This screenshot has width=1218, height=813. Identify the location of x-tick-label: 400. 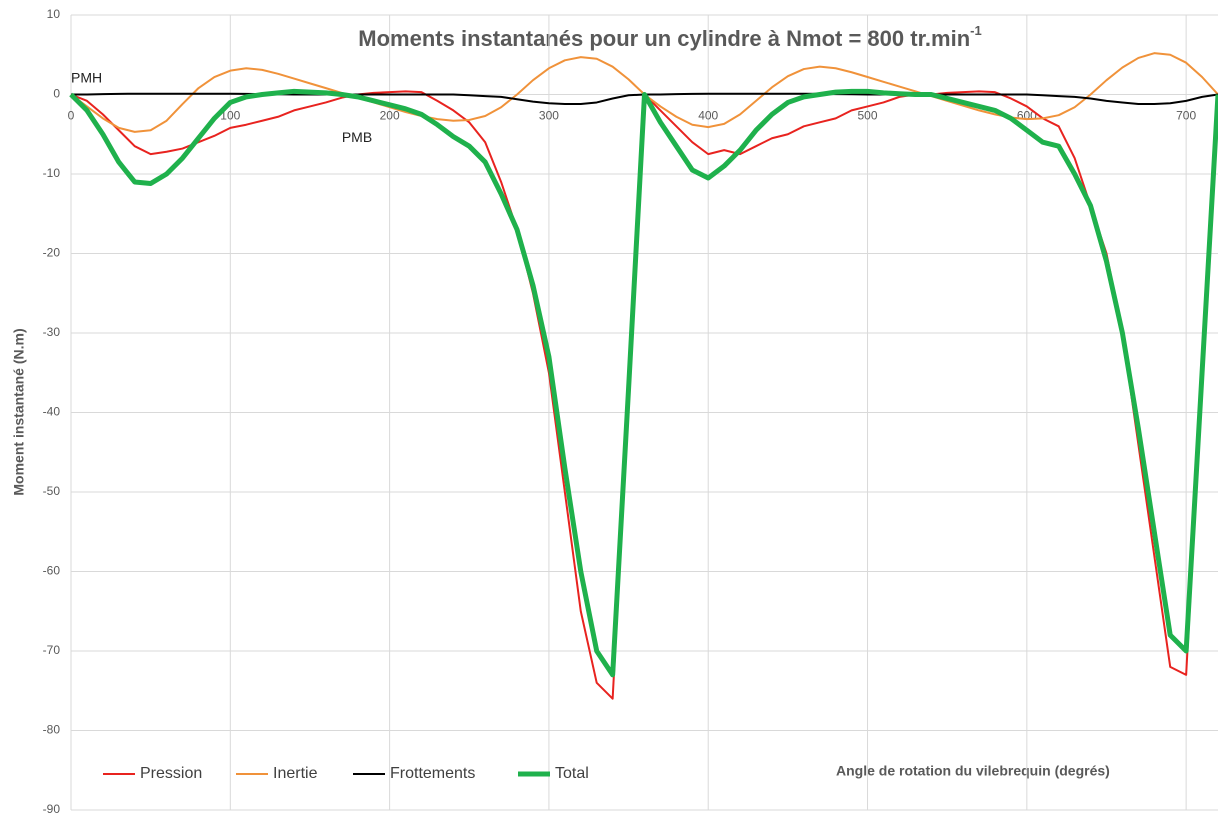
(708, 116).